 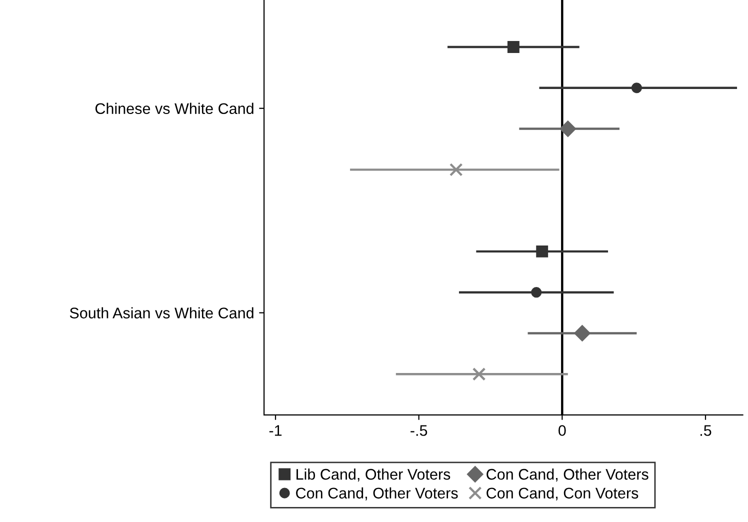 What do you see at coordinates (162, 312) in the screenshot?
I see `y-tick-label: South Asian vs White Cand` at bounding box center [162, 312].